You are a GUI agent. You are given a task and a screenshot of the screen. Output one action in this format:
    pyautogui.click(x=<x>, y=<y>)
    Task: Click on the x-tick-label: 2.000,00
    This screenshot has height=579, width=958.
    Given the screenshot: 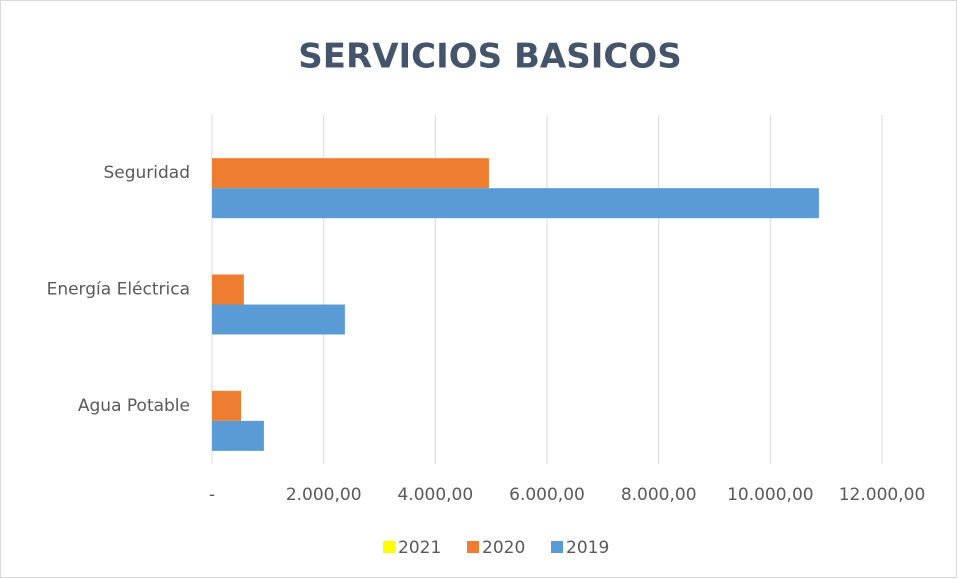 What is the action you would take?
    pyautogui.click(x=324, y=495)
    